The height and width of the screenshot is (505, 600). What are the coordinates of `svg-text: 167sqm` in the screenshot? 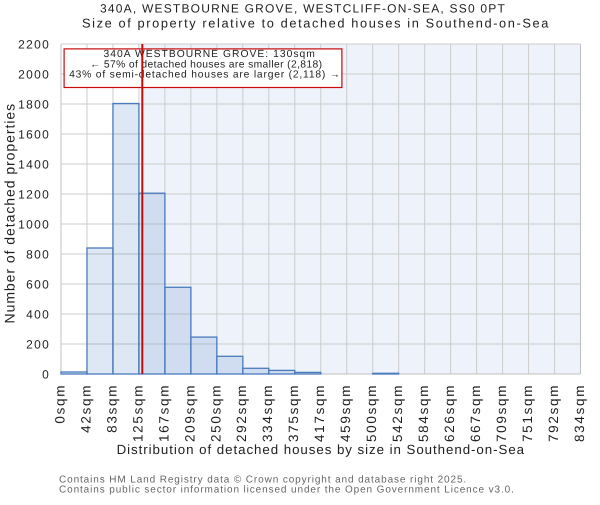 It's located at (163, 413).